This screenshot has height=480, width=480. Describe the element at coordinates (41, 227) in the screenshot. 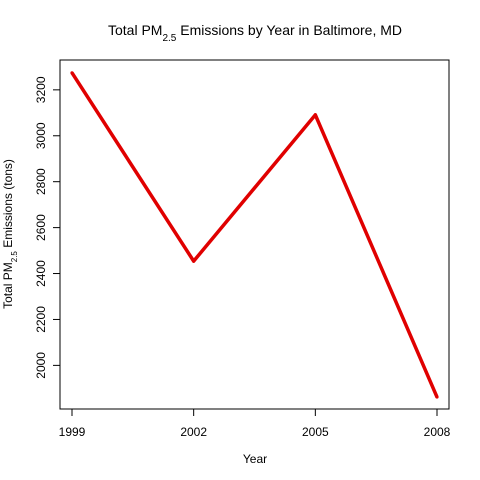

I see `y-tick-label-2600: 2600` at that location.